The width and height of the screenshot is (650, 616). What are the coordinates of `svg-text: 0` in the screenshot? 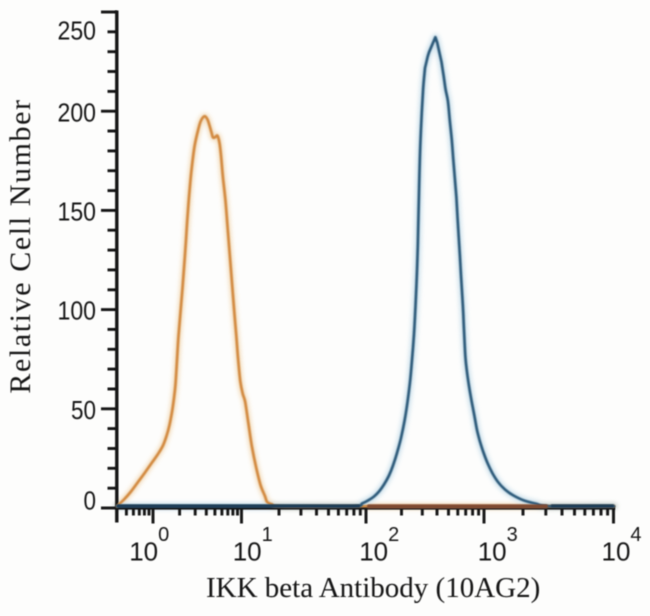 It's located at (90, 501).